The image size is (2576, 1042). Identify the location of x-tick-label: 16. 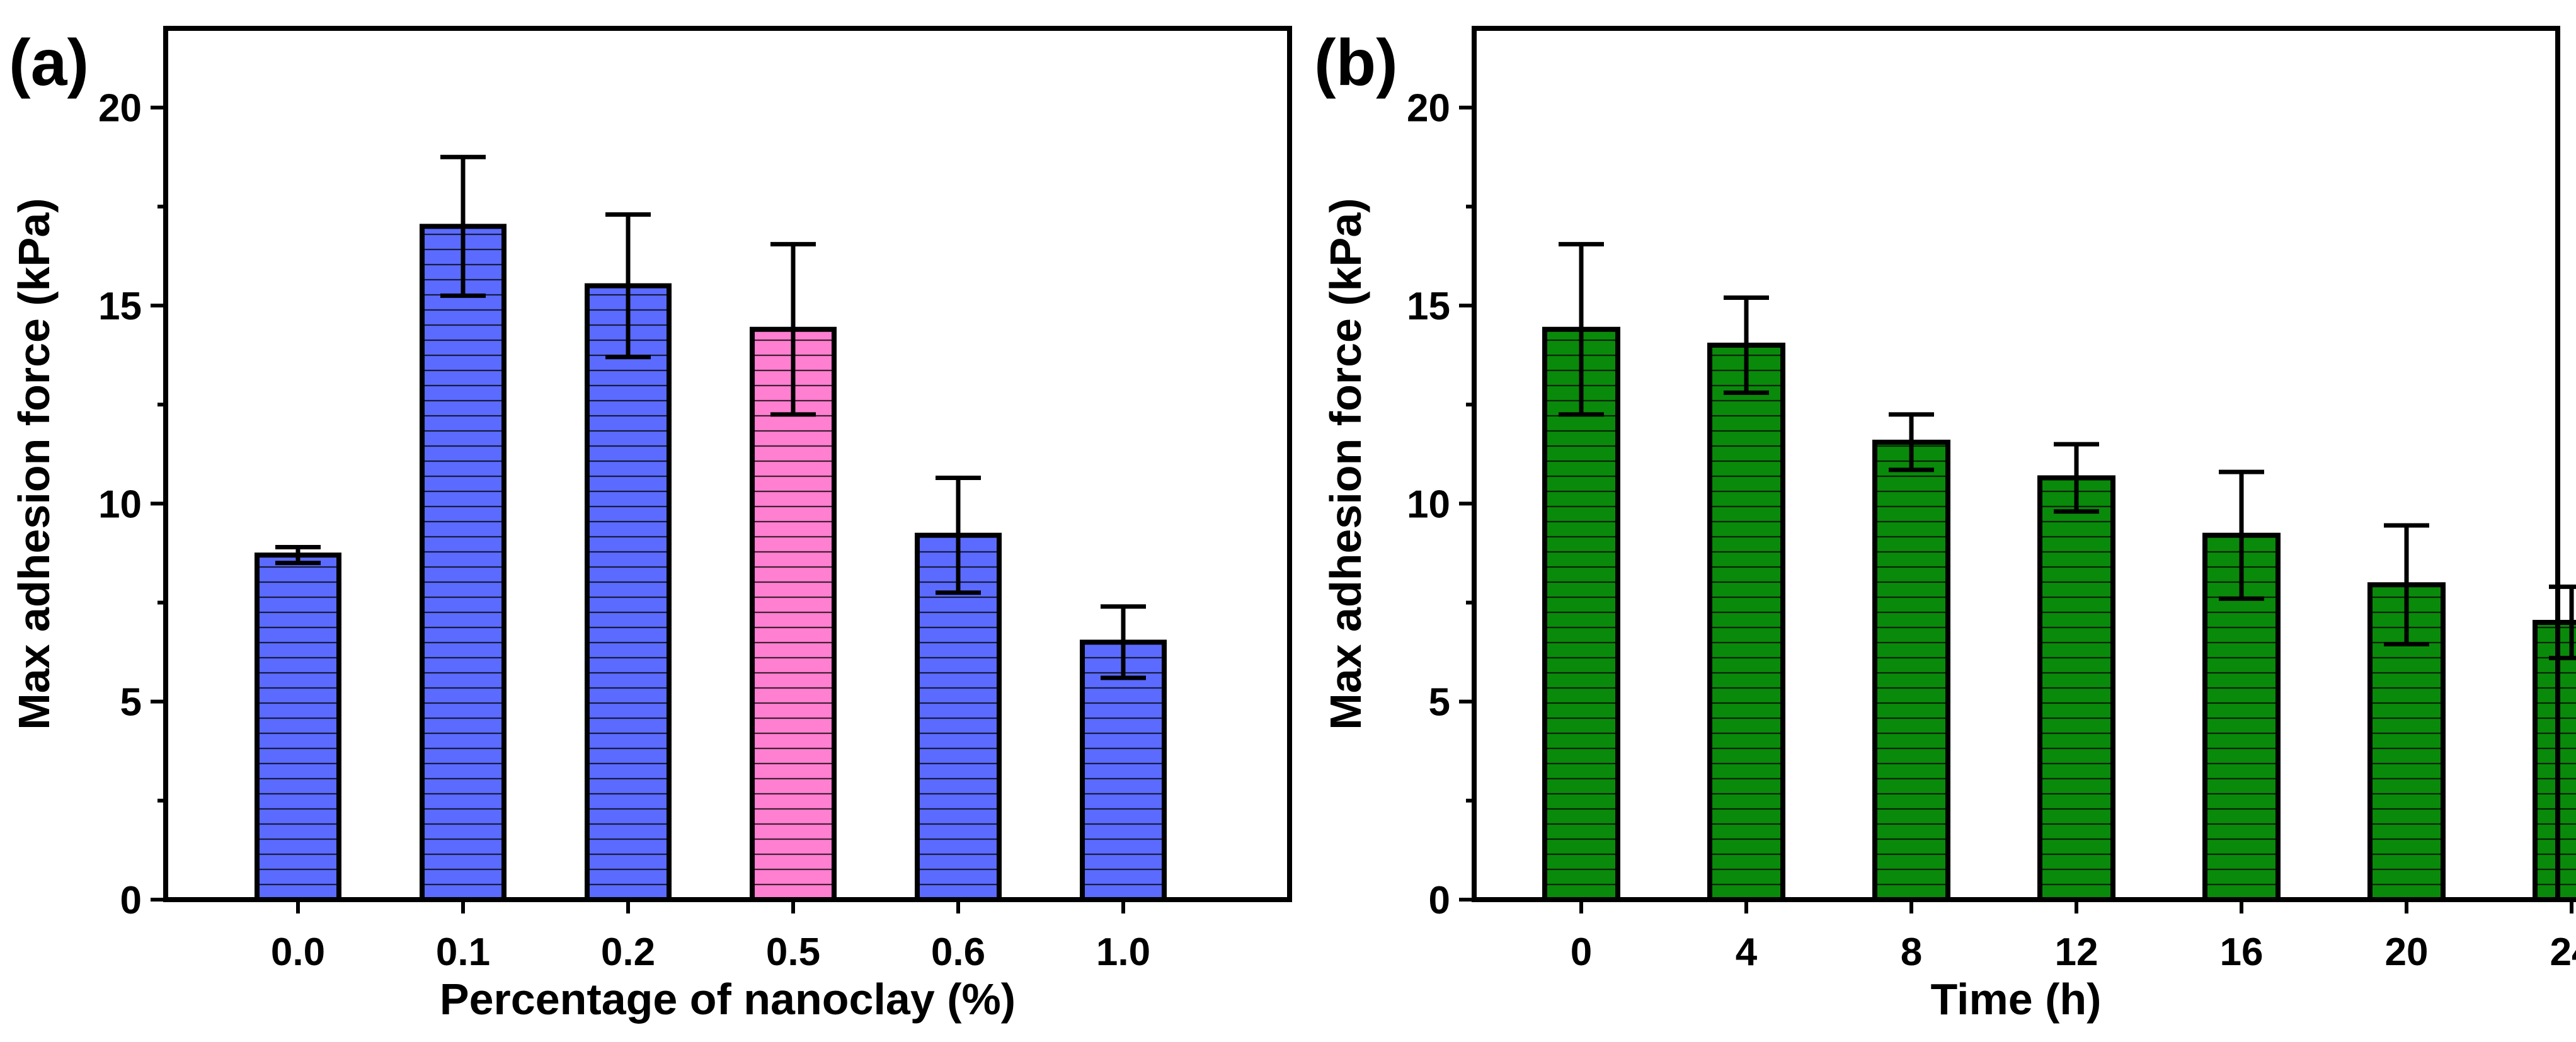
(2242, 952).